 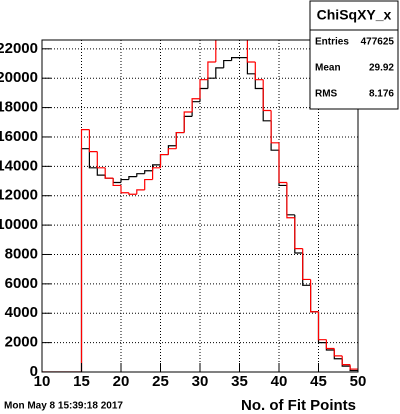 What do you see at coordinates (42, 381) in the screenshot?
I see `x-tick-label: 10` at bounding box center [42, 381].